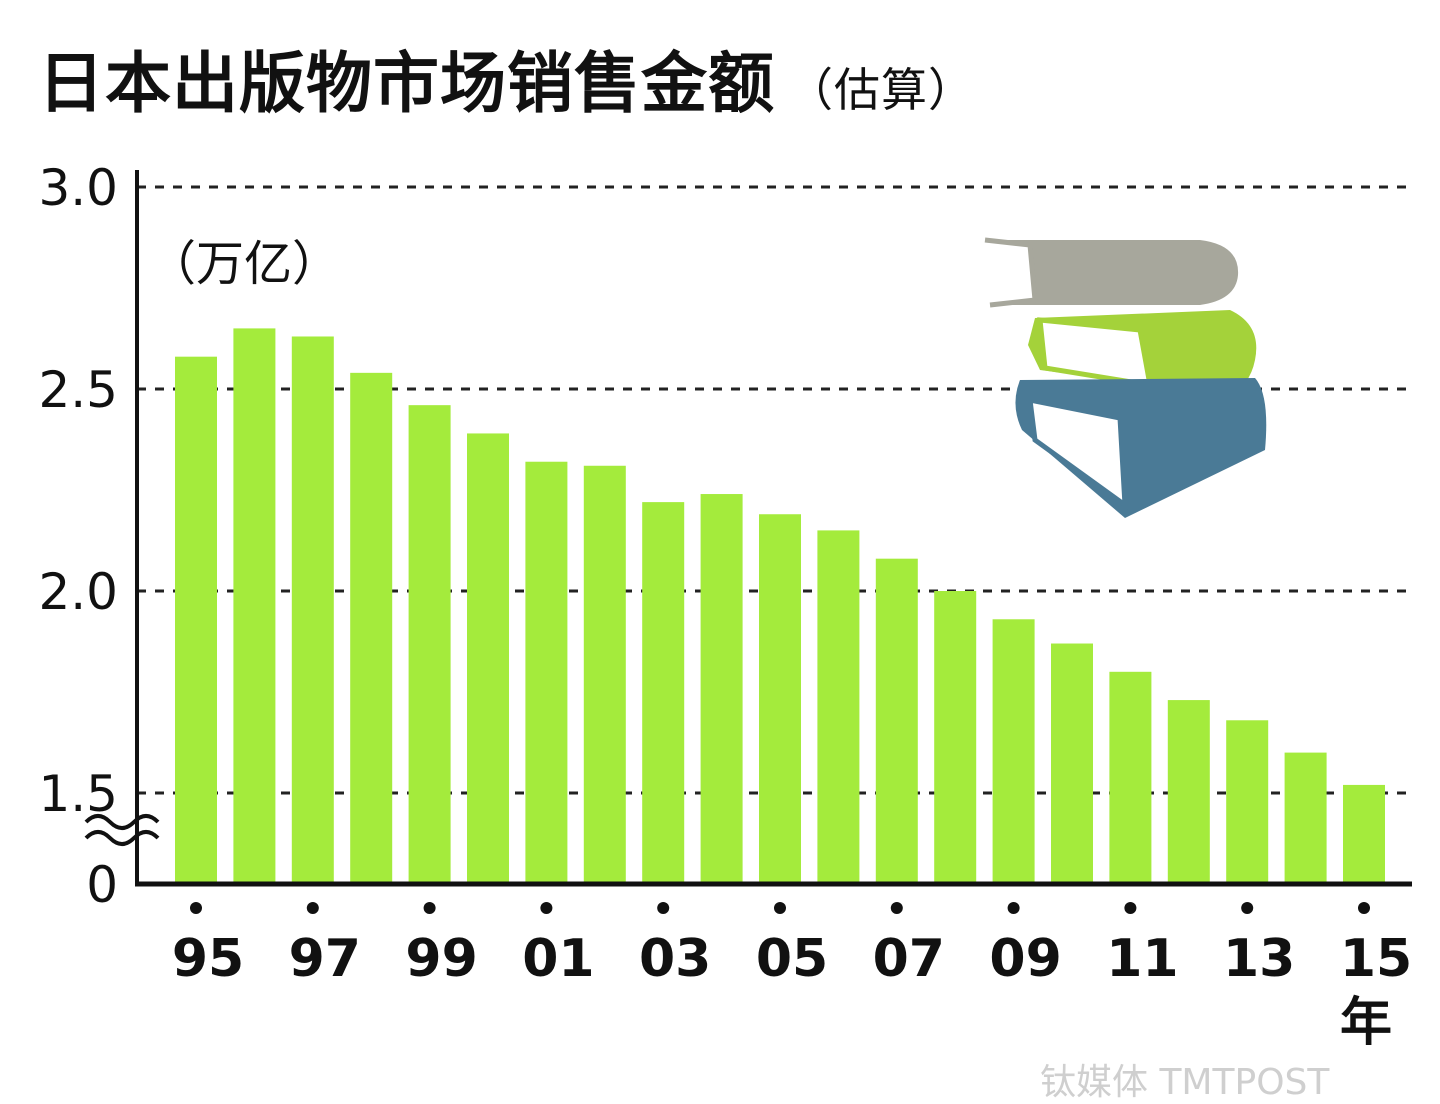 This screenshot has width=1440, height=1104. Describe the element at coordinates (244, 264) in the screenshot. I see `y-unit-label: （万亿）` at that location.